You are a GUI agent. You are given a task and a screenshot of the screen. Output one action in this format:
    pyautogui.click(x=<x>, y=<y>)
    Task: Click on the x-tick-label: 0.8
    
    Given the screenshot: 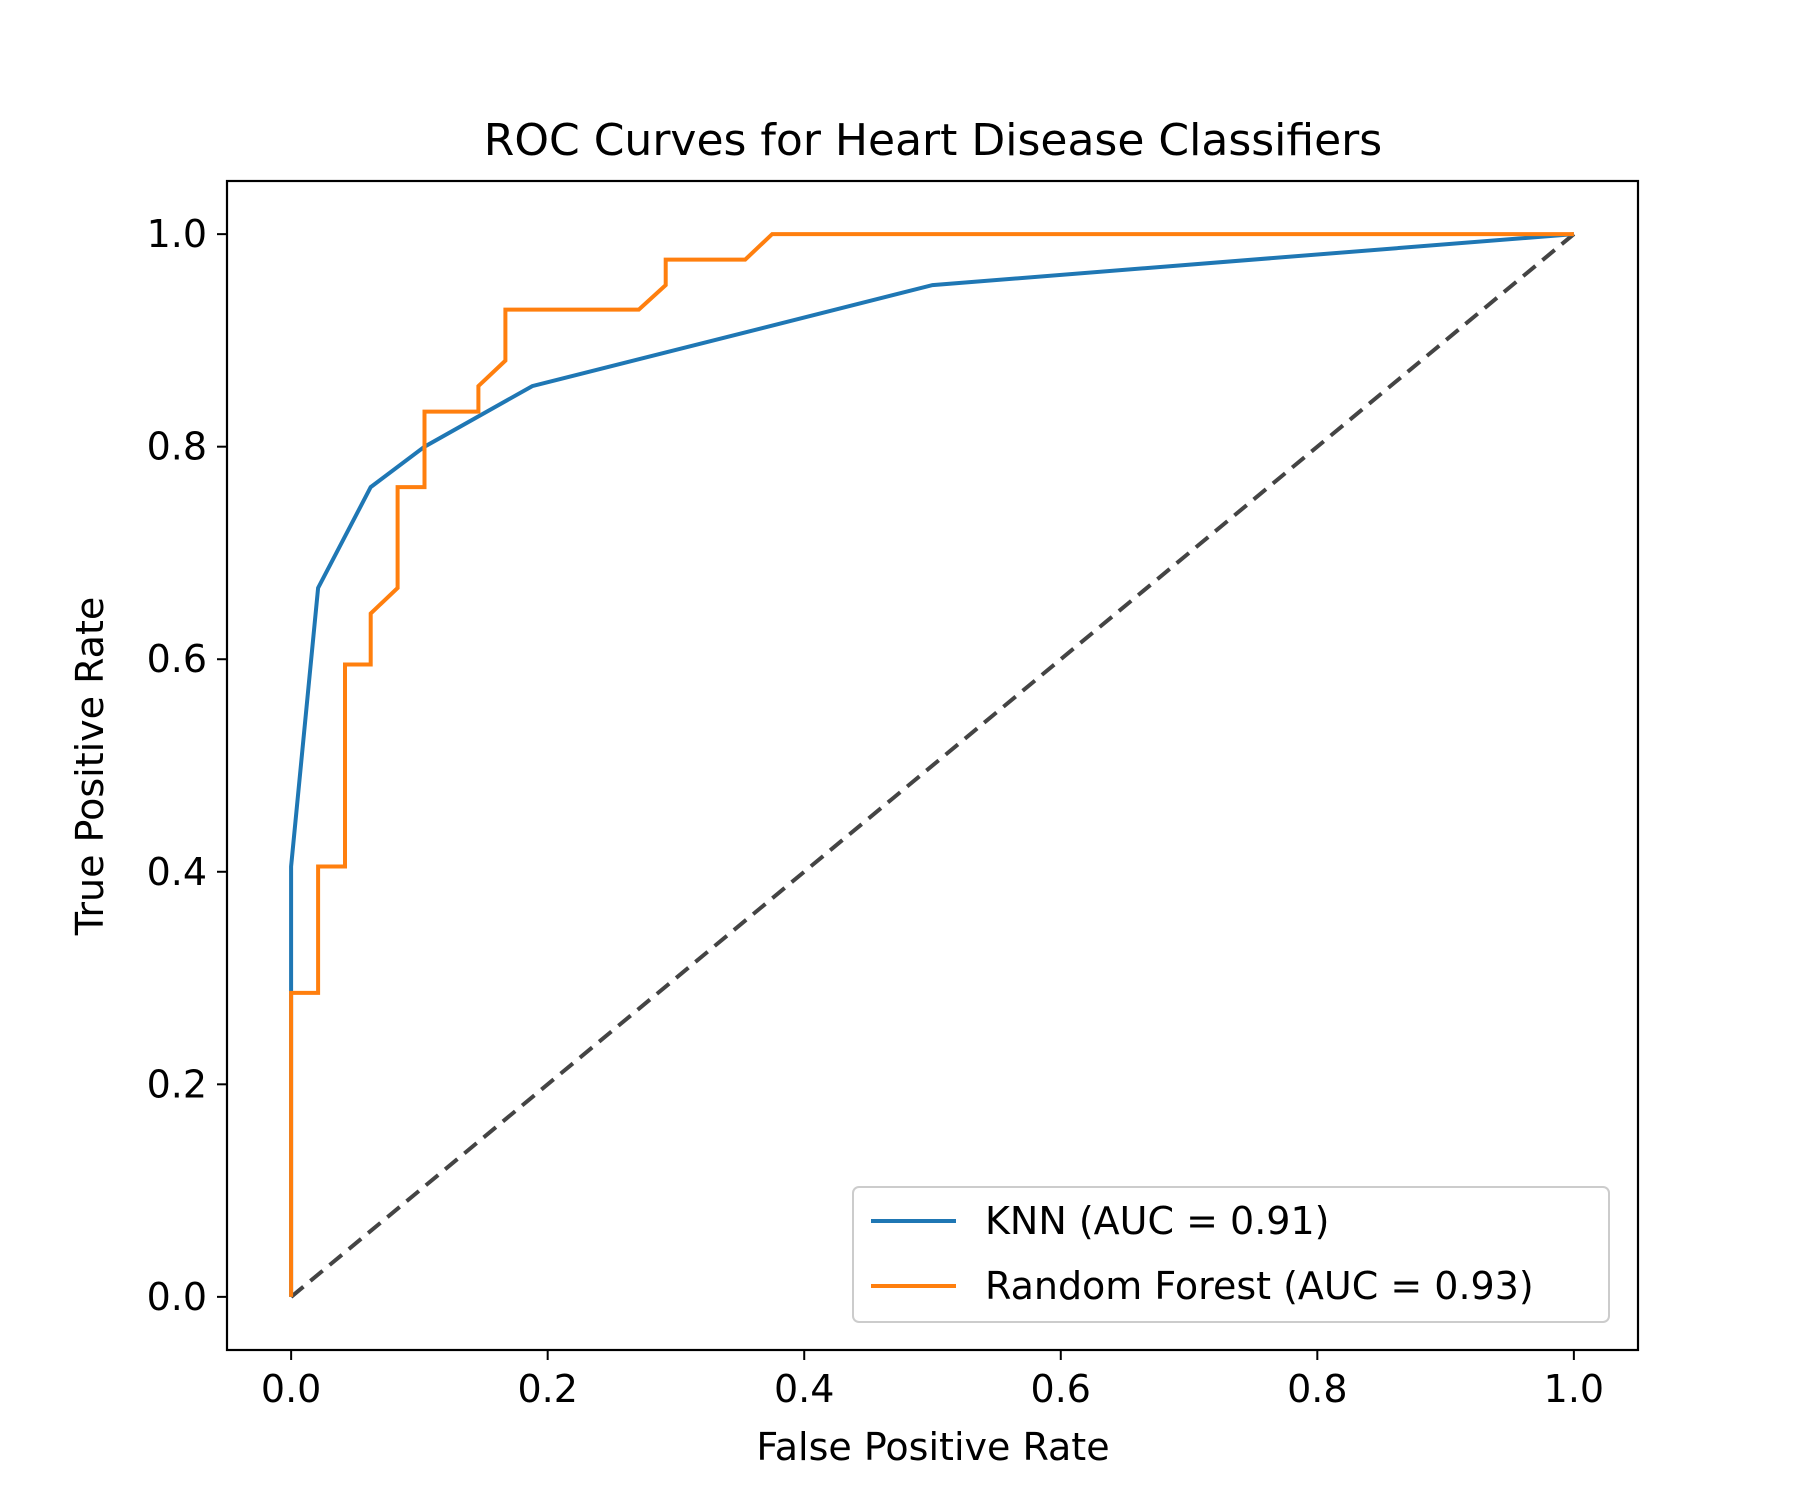 What is the action you would take?
    pyautogui.click(x=1317, y=1389)
    